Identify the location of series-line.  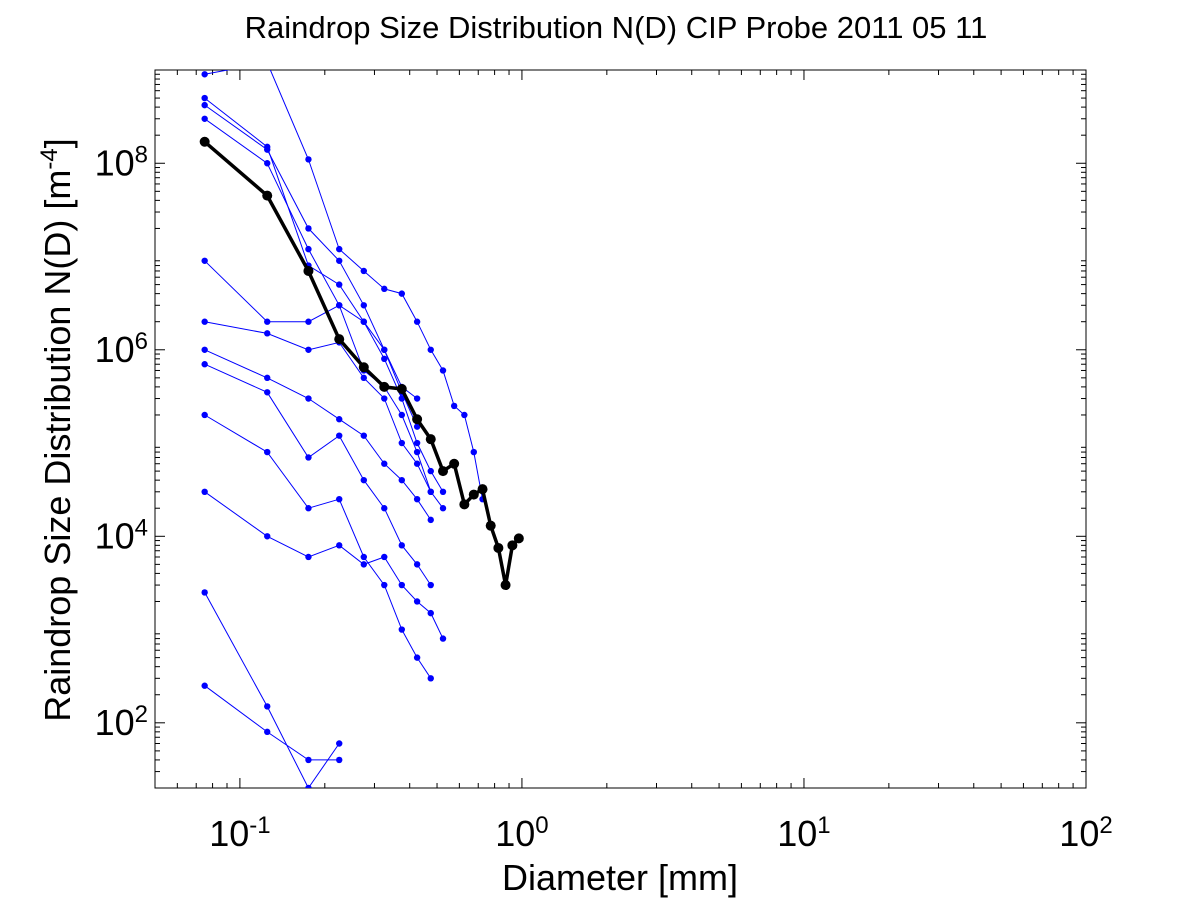
(311, 329).